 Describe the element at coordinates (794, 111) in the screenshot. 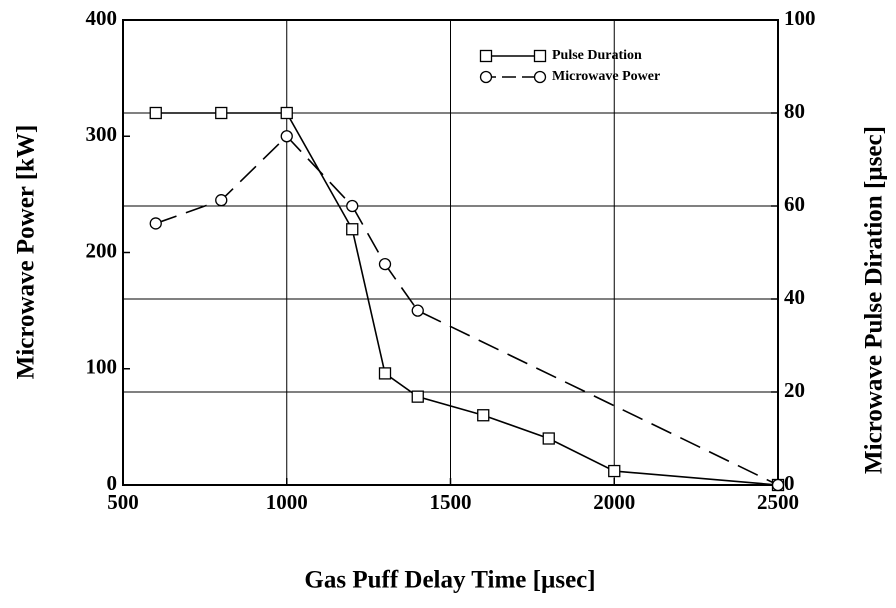

I see `y2-tick-label: 80` at that location.